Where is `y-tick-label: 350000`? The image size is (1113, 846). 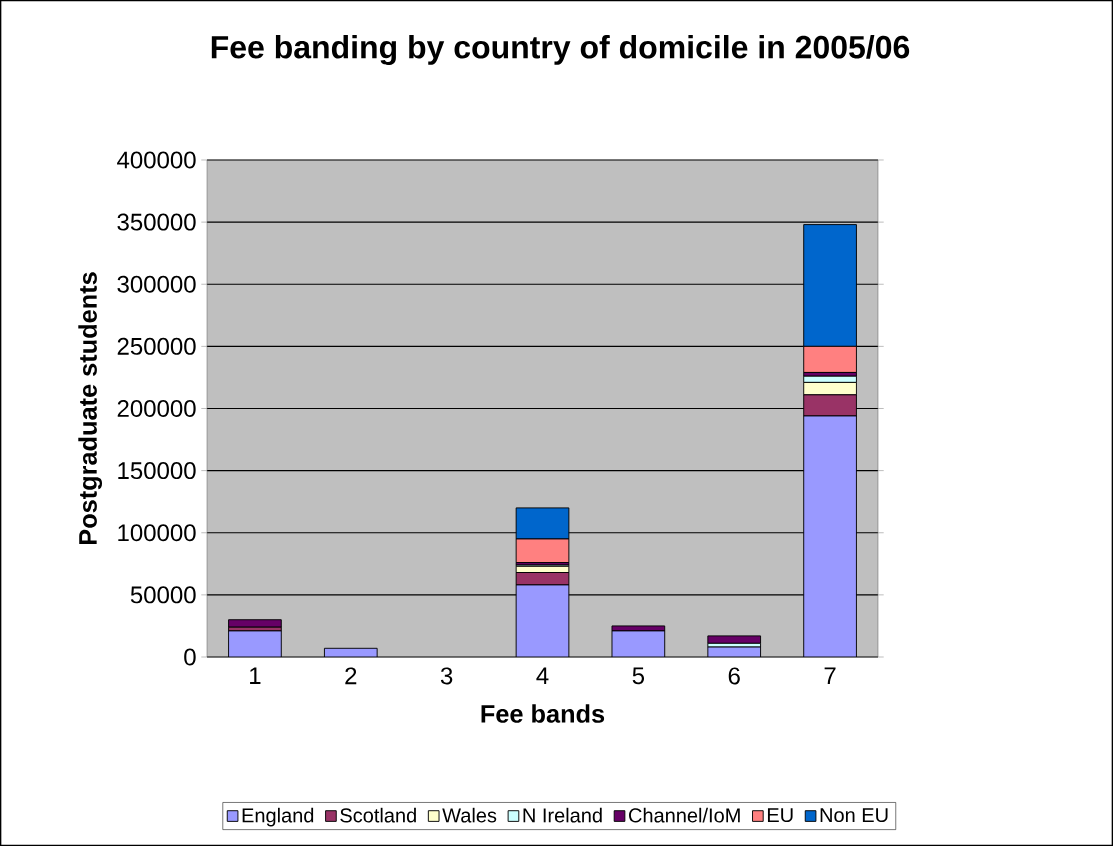
y-tick-label: 350000 is located at coordinates (156, 222).